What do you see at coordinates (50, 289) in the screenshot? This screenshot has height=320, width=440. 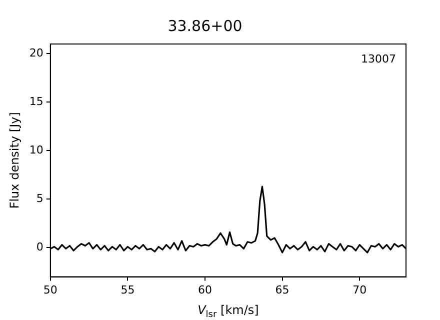 I see `x-tick-label: 50` at bounding box center [50, 289].